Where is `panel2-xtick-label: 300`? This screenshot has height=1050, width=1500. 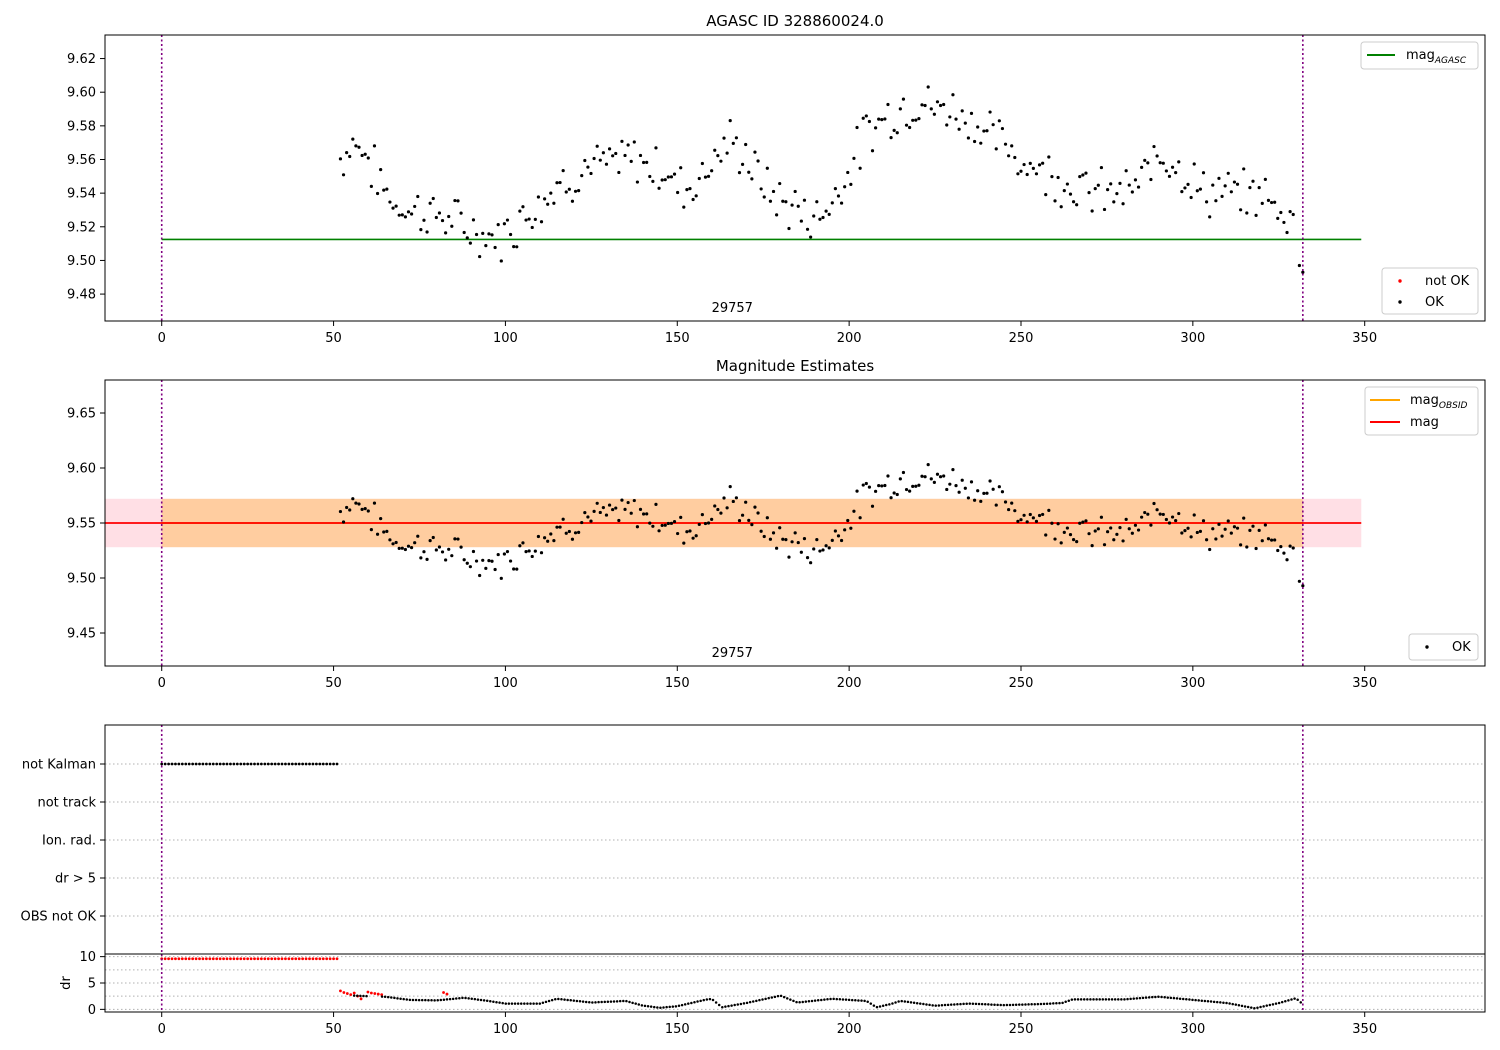 panel2-xtick-label: 300 is located at coordinates (1192, 683).